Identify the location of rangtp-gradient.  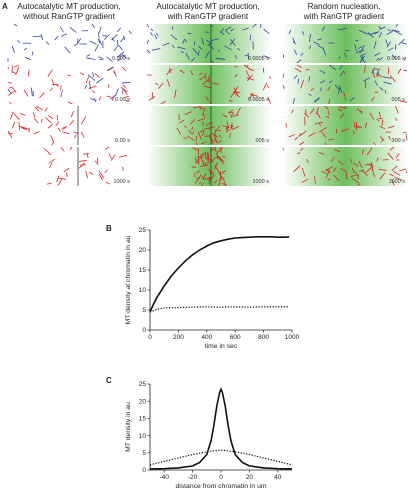
(345, 43).